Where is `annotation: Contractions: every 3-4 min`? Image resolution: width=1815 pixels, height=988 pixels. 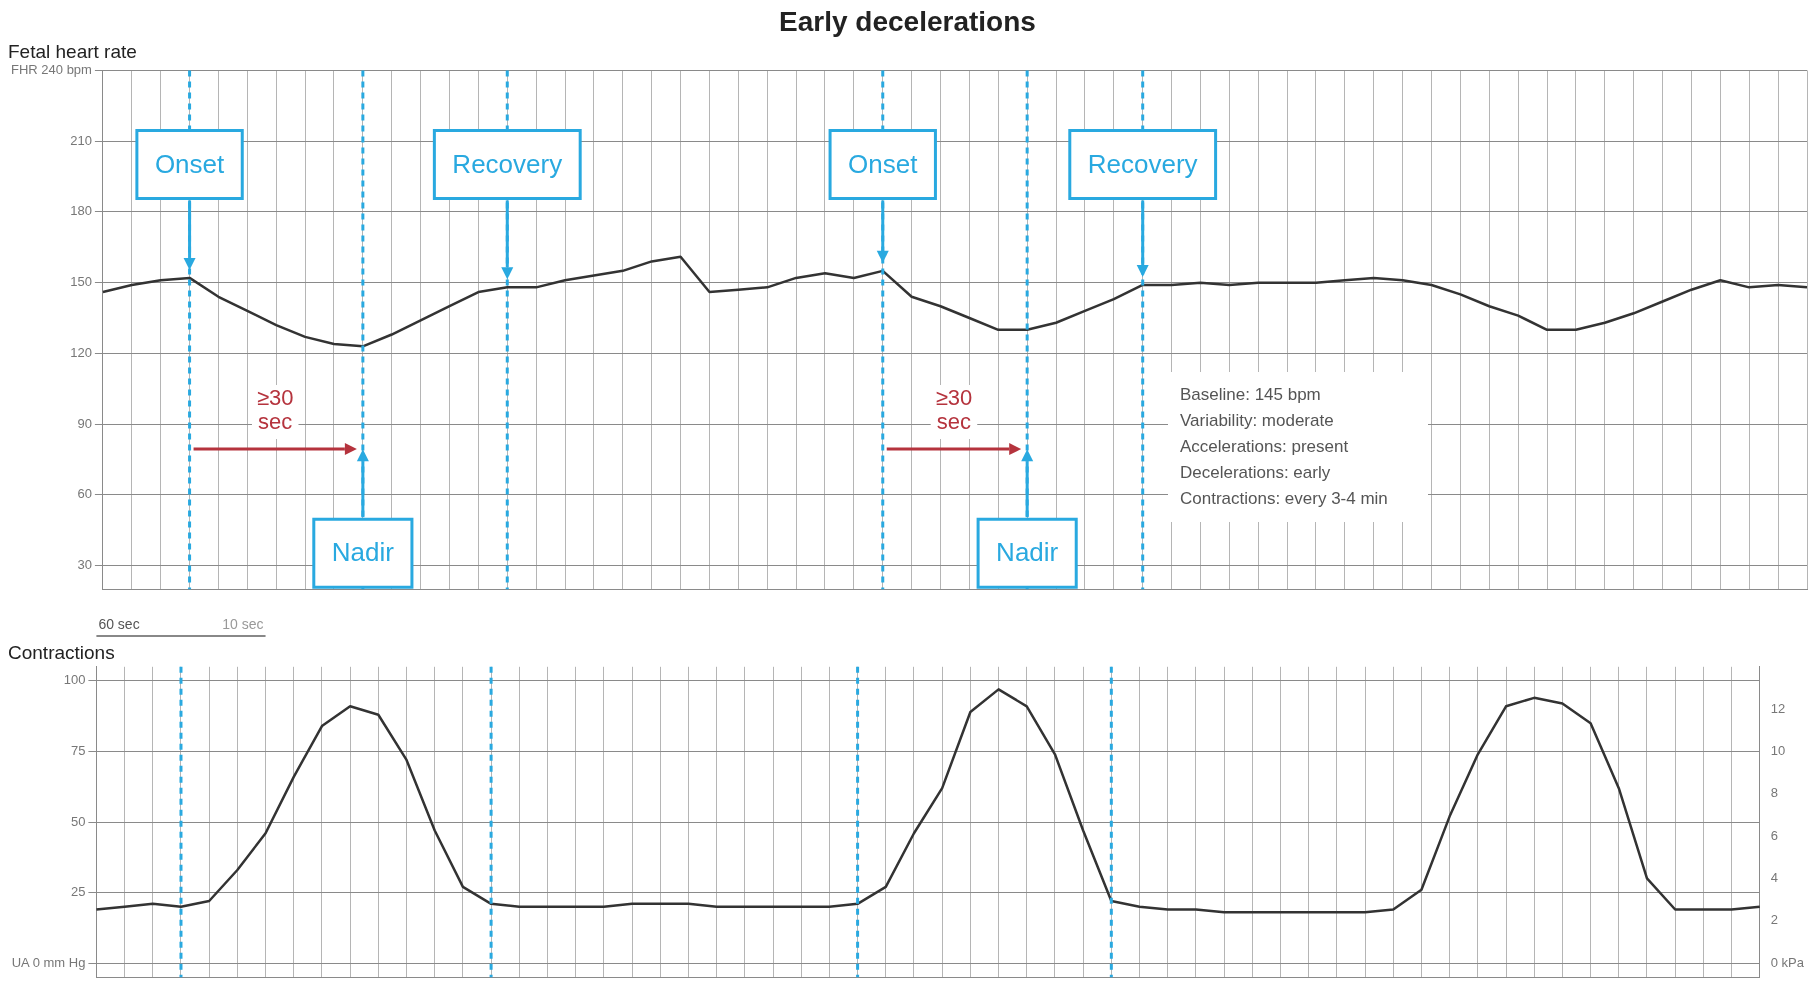
annotation: Contractions: every 3-4 min is located at coordinates (1283, 499).